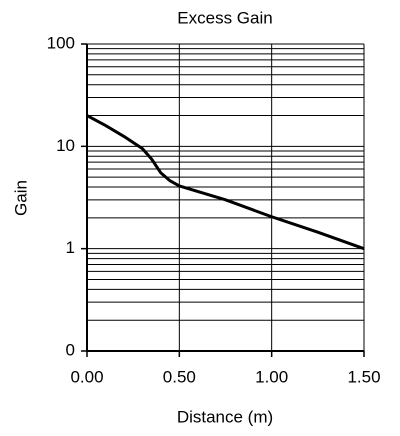  I want to click on y-tick-label: 100, so click(61, 42).